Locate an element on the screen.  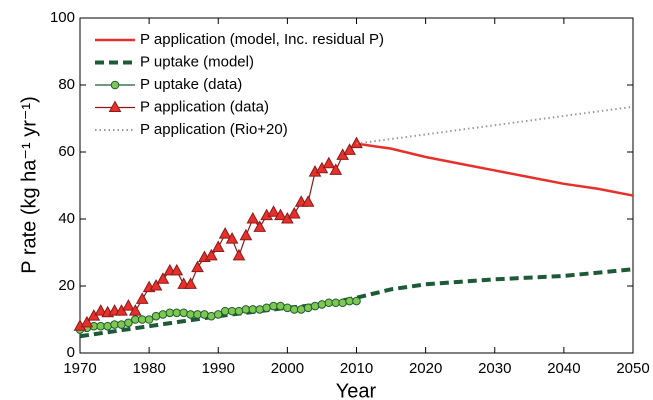
y-tick-label: 80 is located at coordinates (66, 84).